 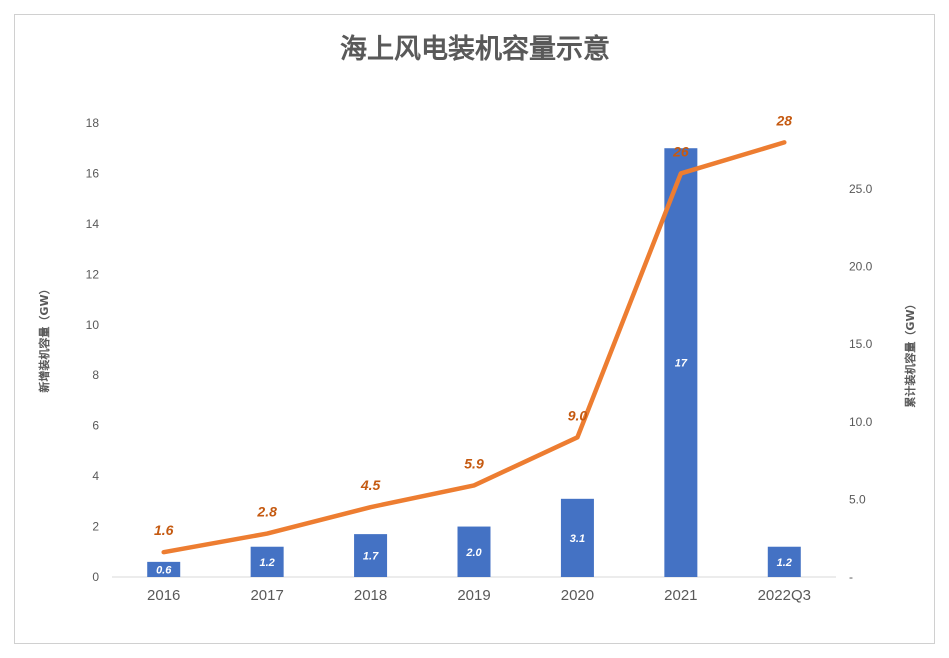 What do you see at coordinates (474, 463) in the screenshot?
I see `line-data-label: 5.9` at bounding box center [474, 463].